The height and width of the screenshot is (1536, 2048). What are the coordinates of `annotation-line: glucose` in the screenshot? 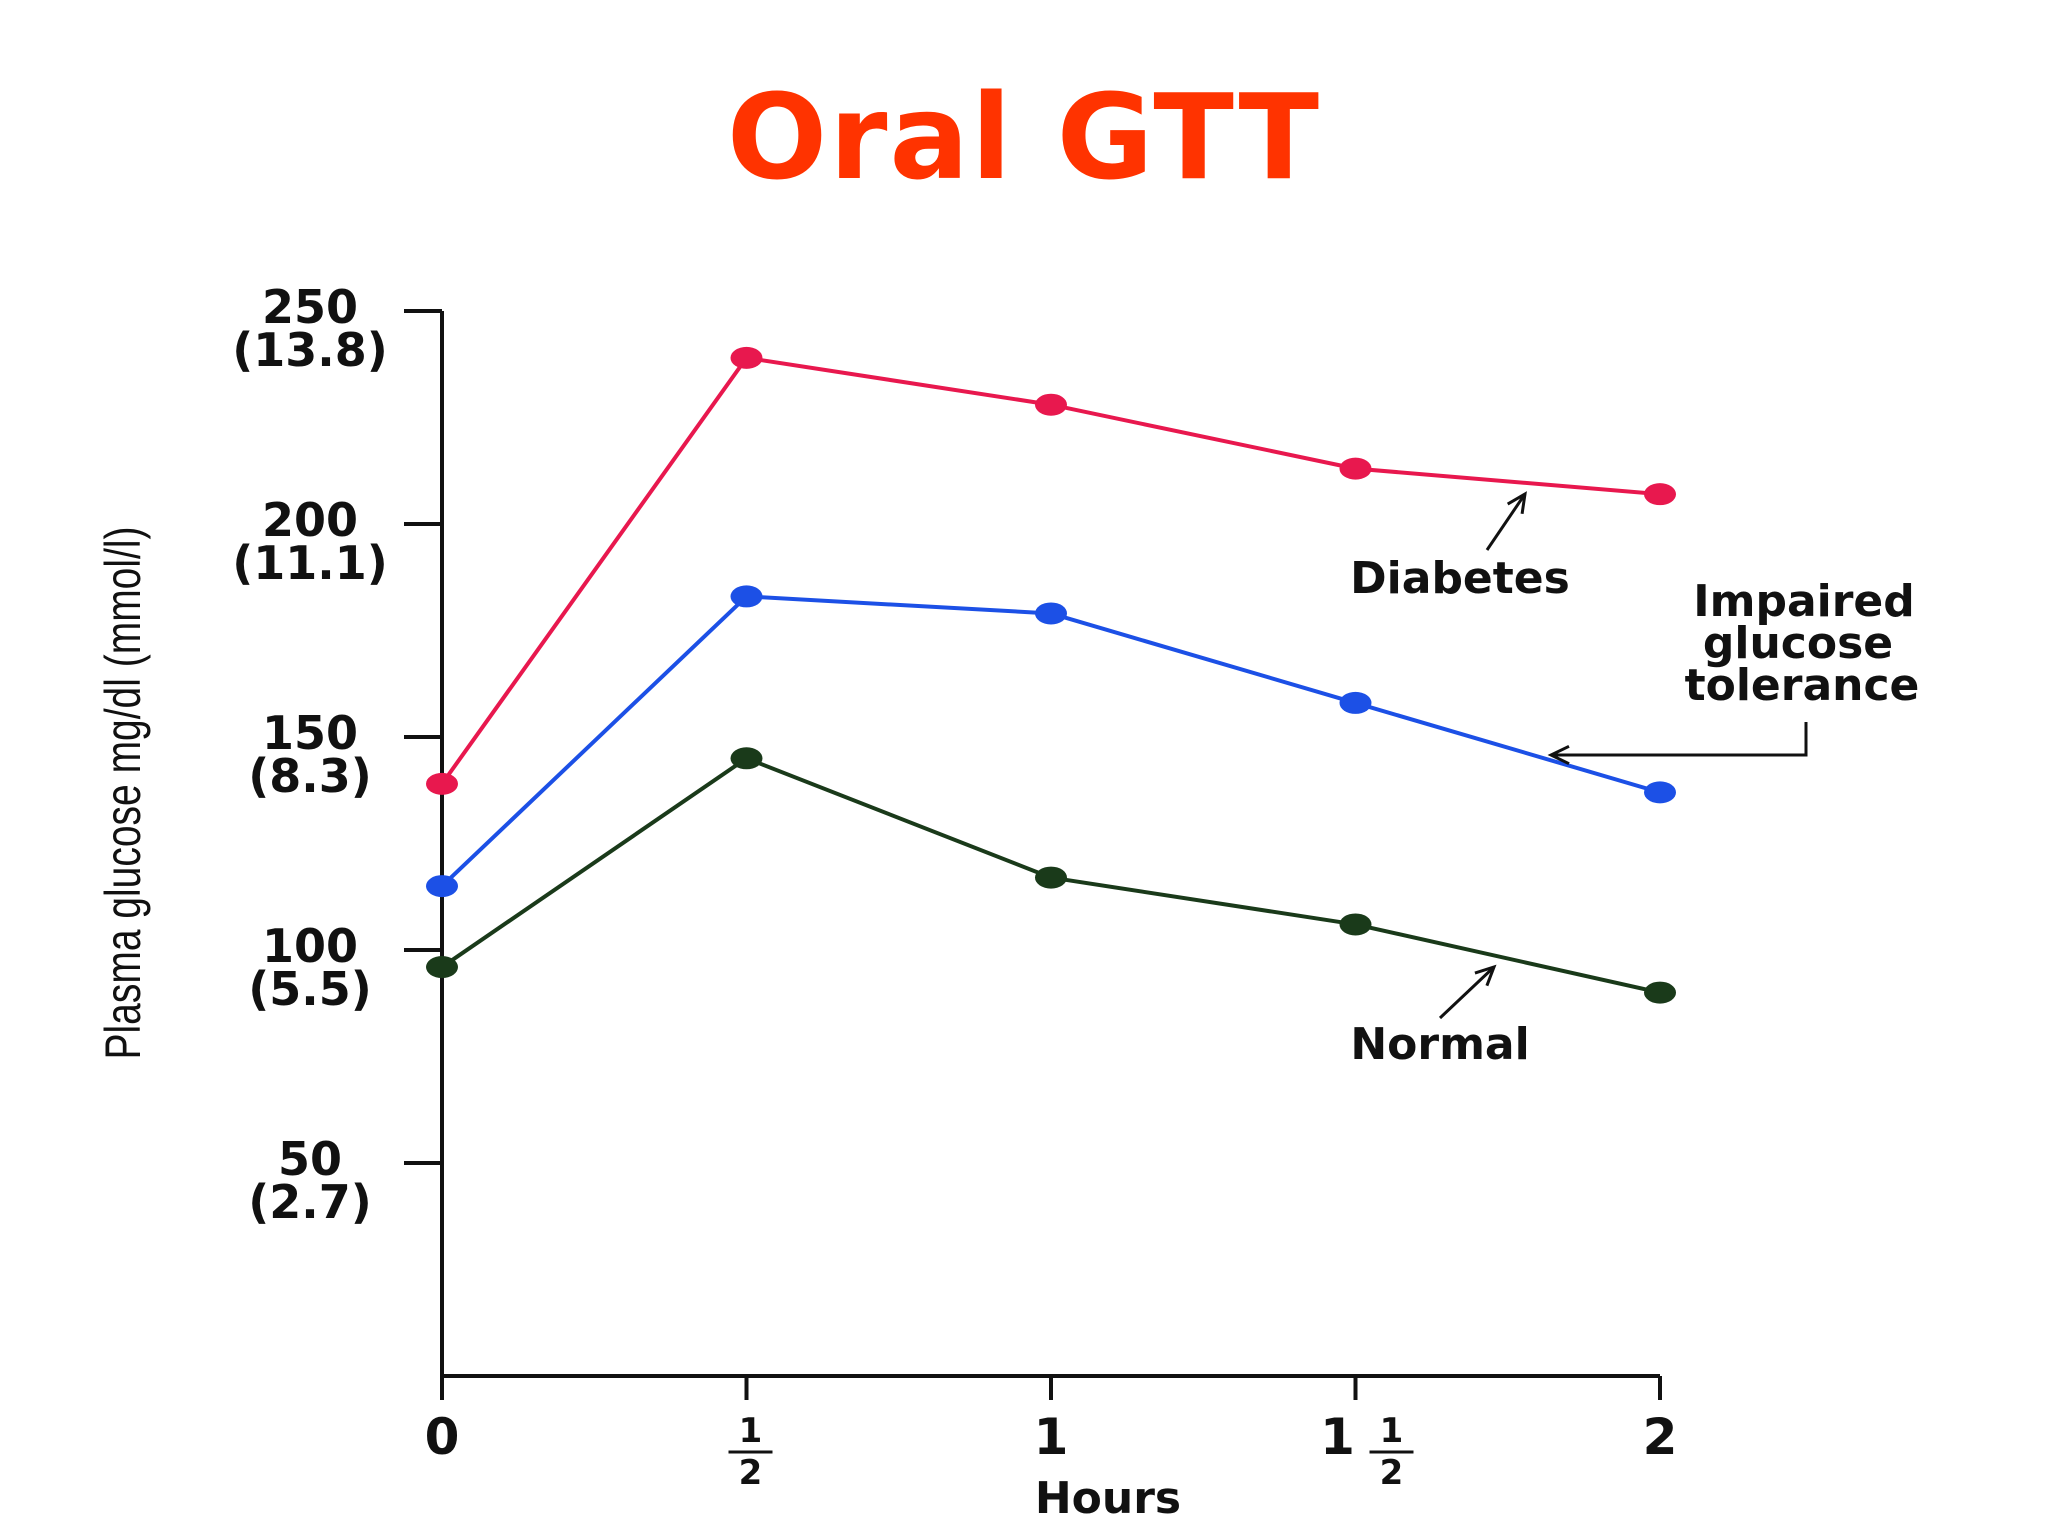 It's located at (1798, 643).